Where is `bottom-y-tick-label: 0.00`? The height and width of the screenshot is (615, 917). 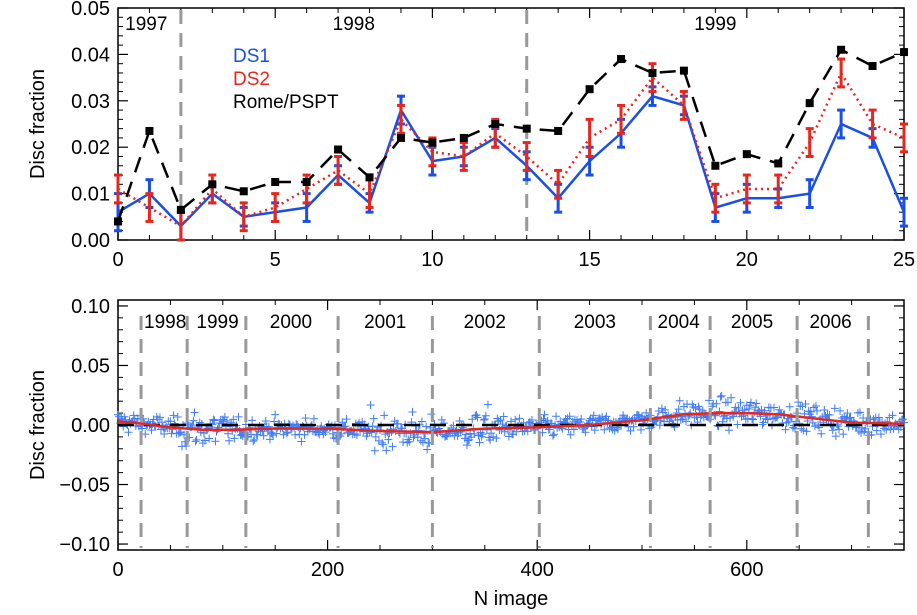
bottom-y-tick-label: 0.00 is located at coordinates (90, 426).